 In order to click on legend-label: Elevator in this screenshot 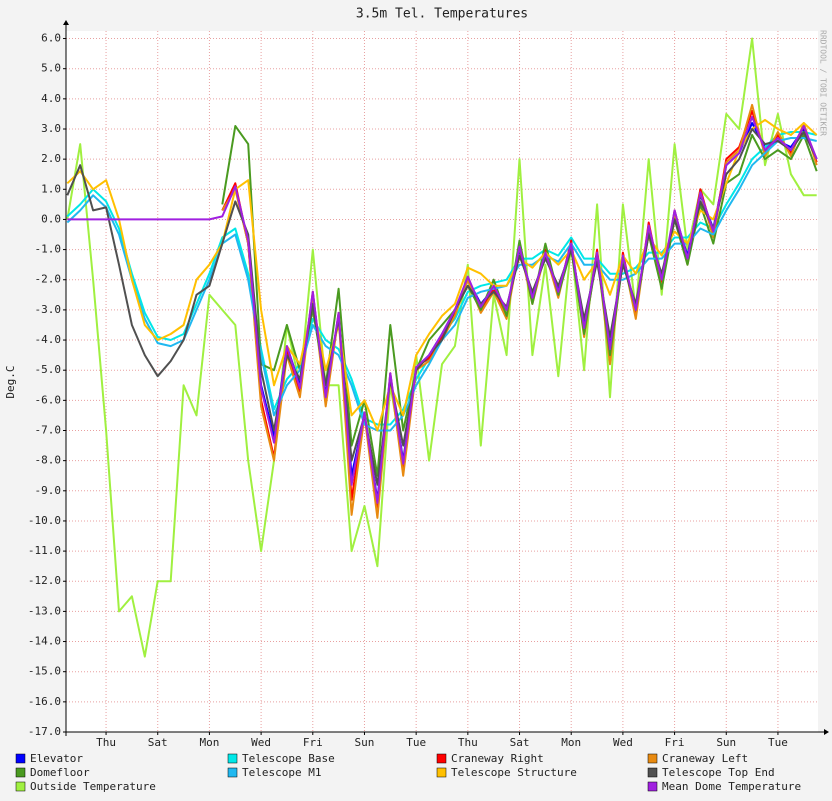, I will do `click(56, 758)`.